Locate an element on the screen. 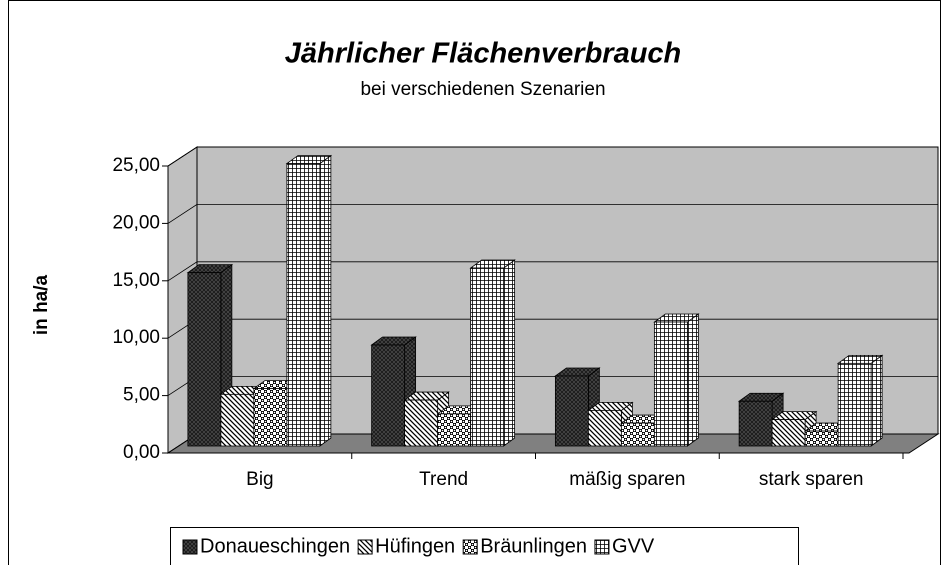 This screenshot has width=949, height=565. legend is located at coordinates (484, 546).